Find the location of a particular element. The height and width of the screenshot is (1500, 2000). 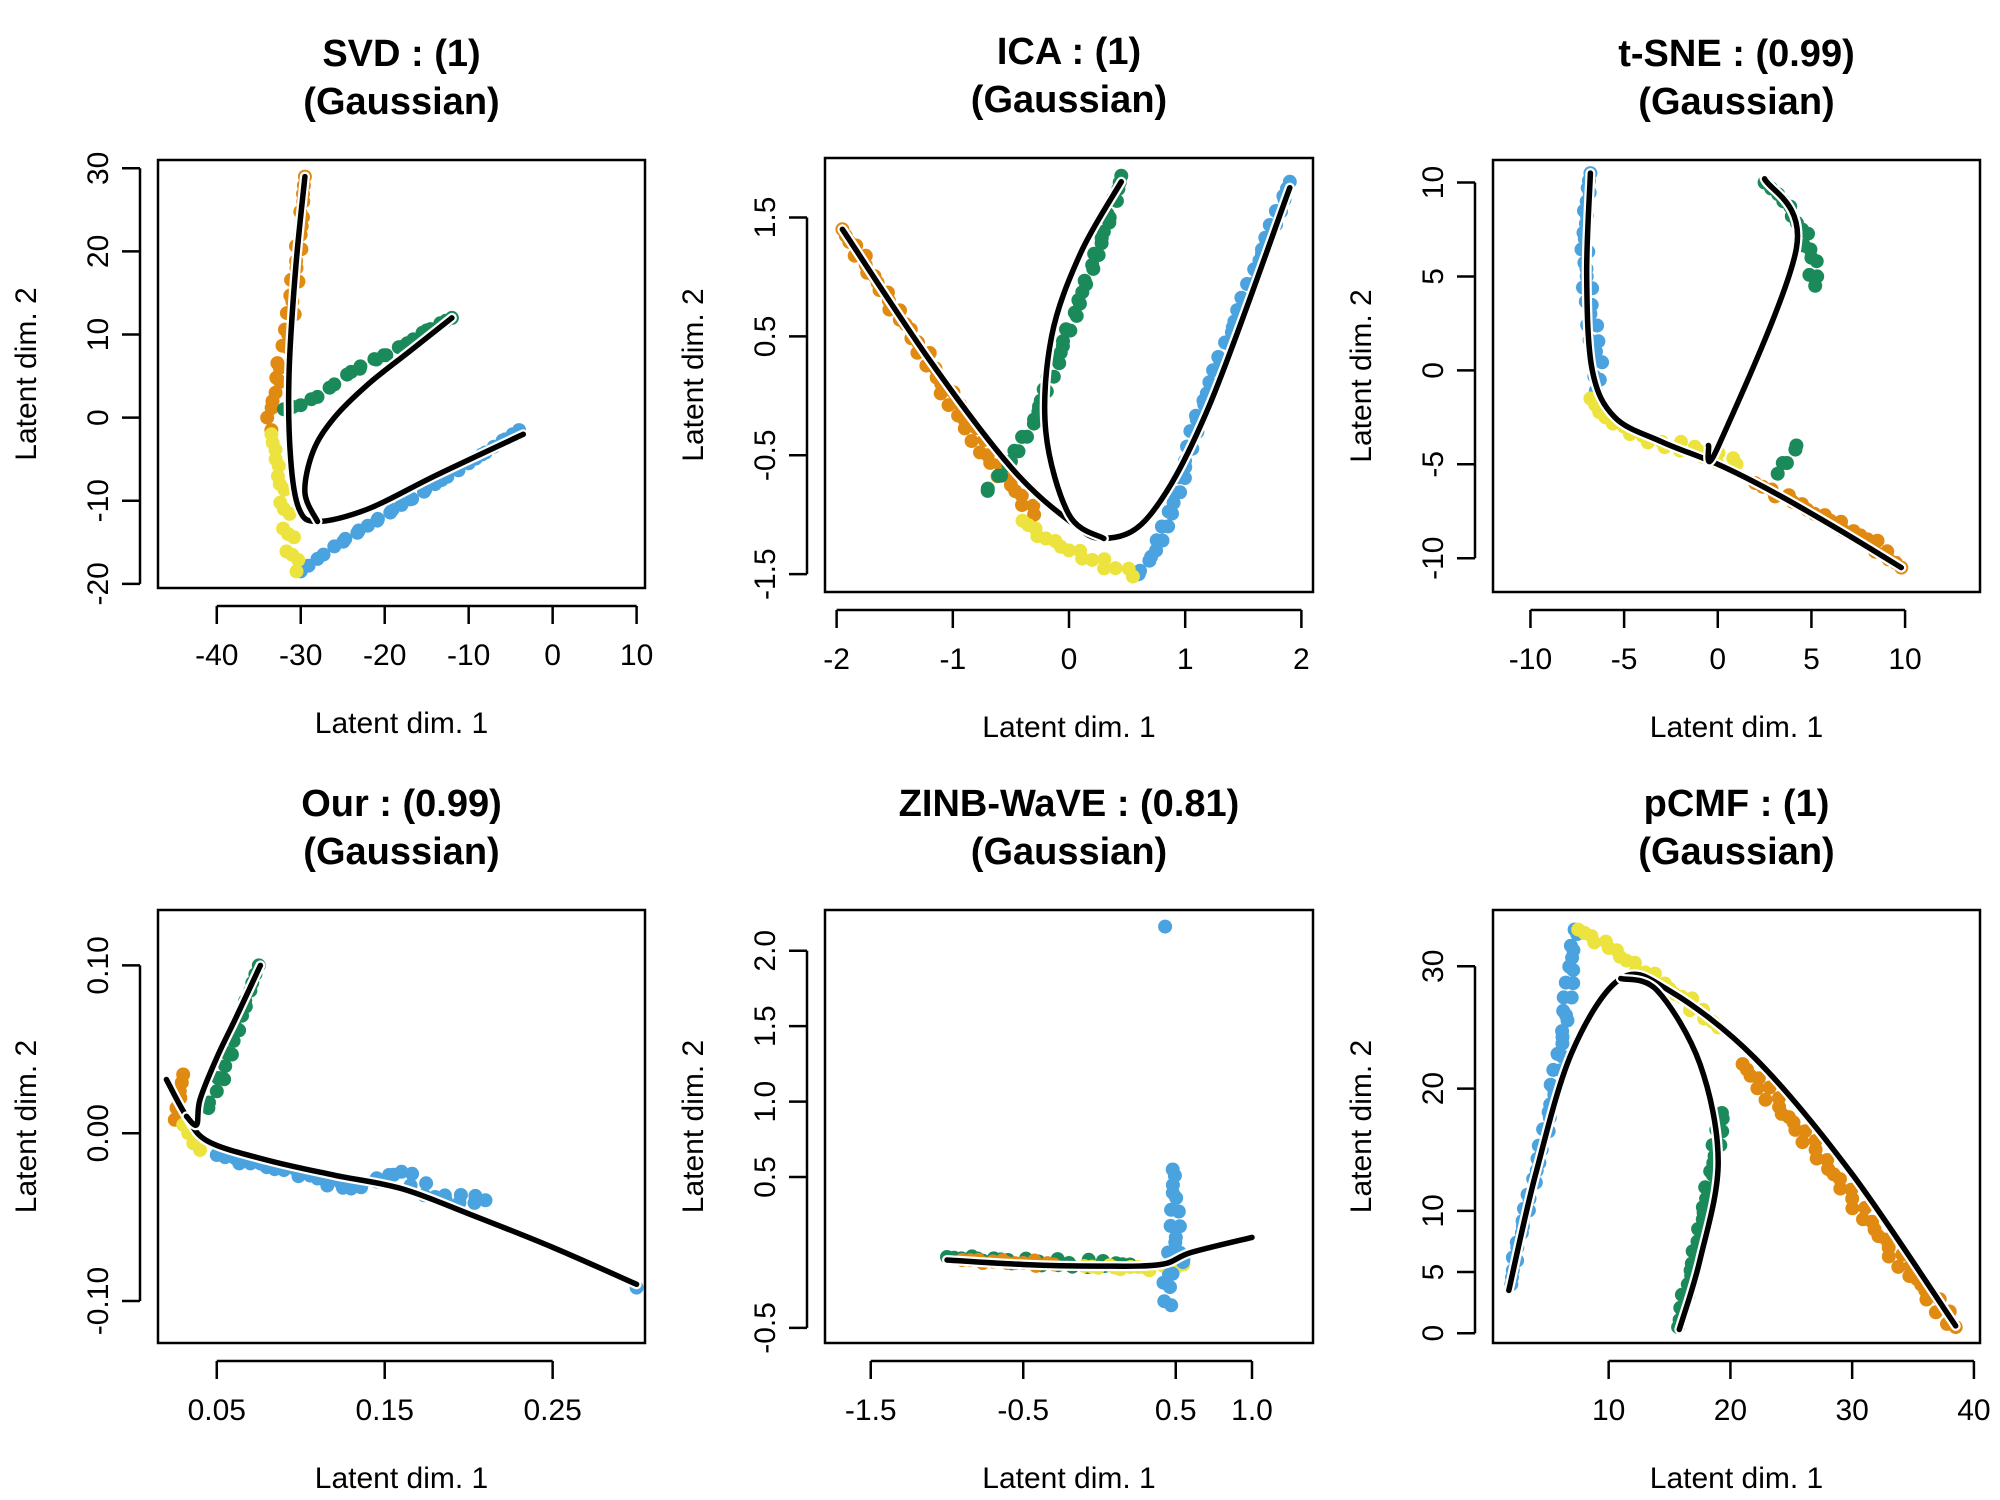

y-tick-label: -1.5 is located at coordinates (765, 574).